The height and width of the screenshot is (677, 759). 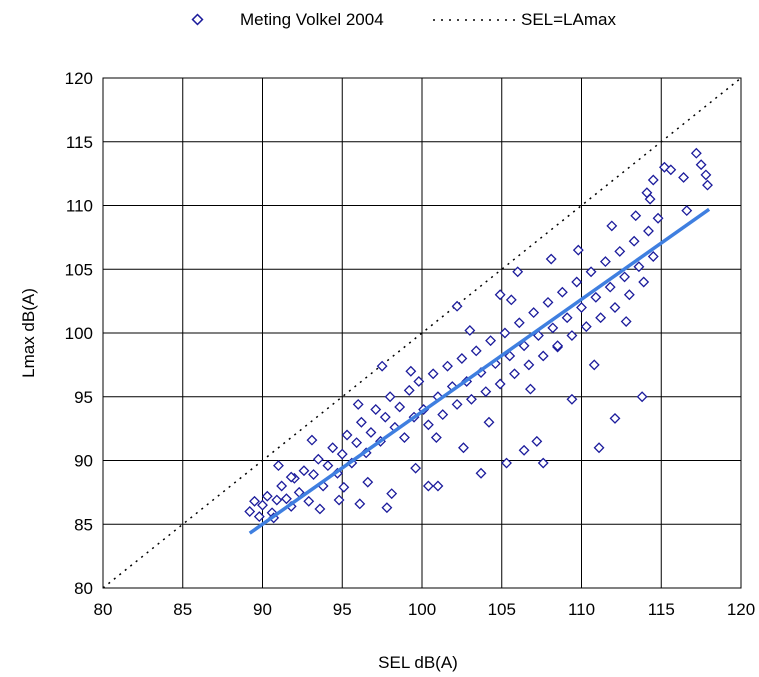 I want to click on y-tick-label: 90, so click(x=83, y=461).